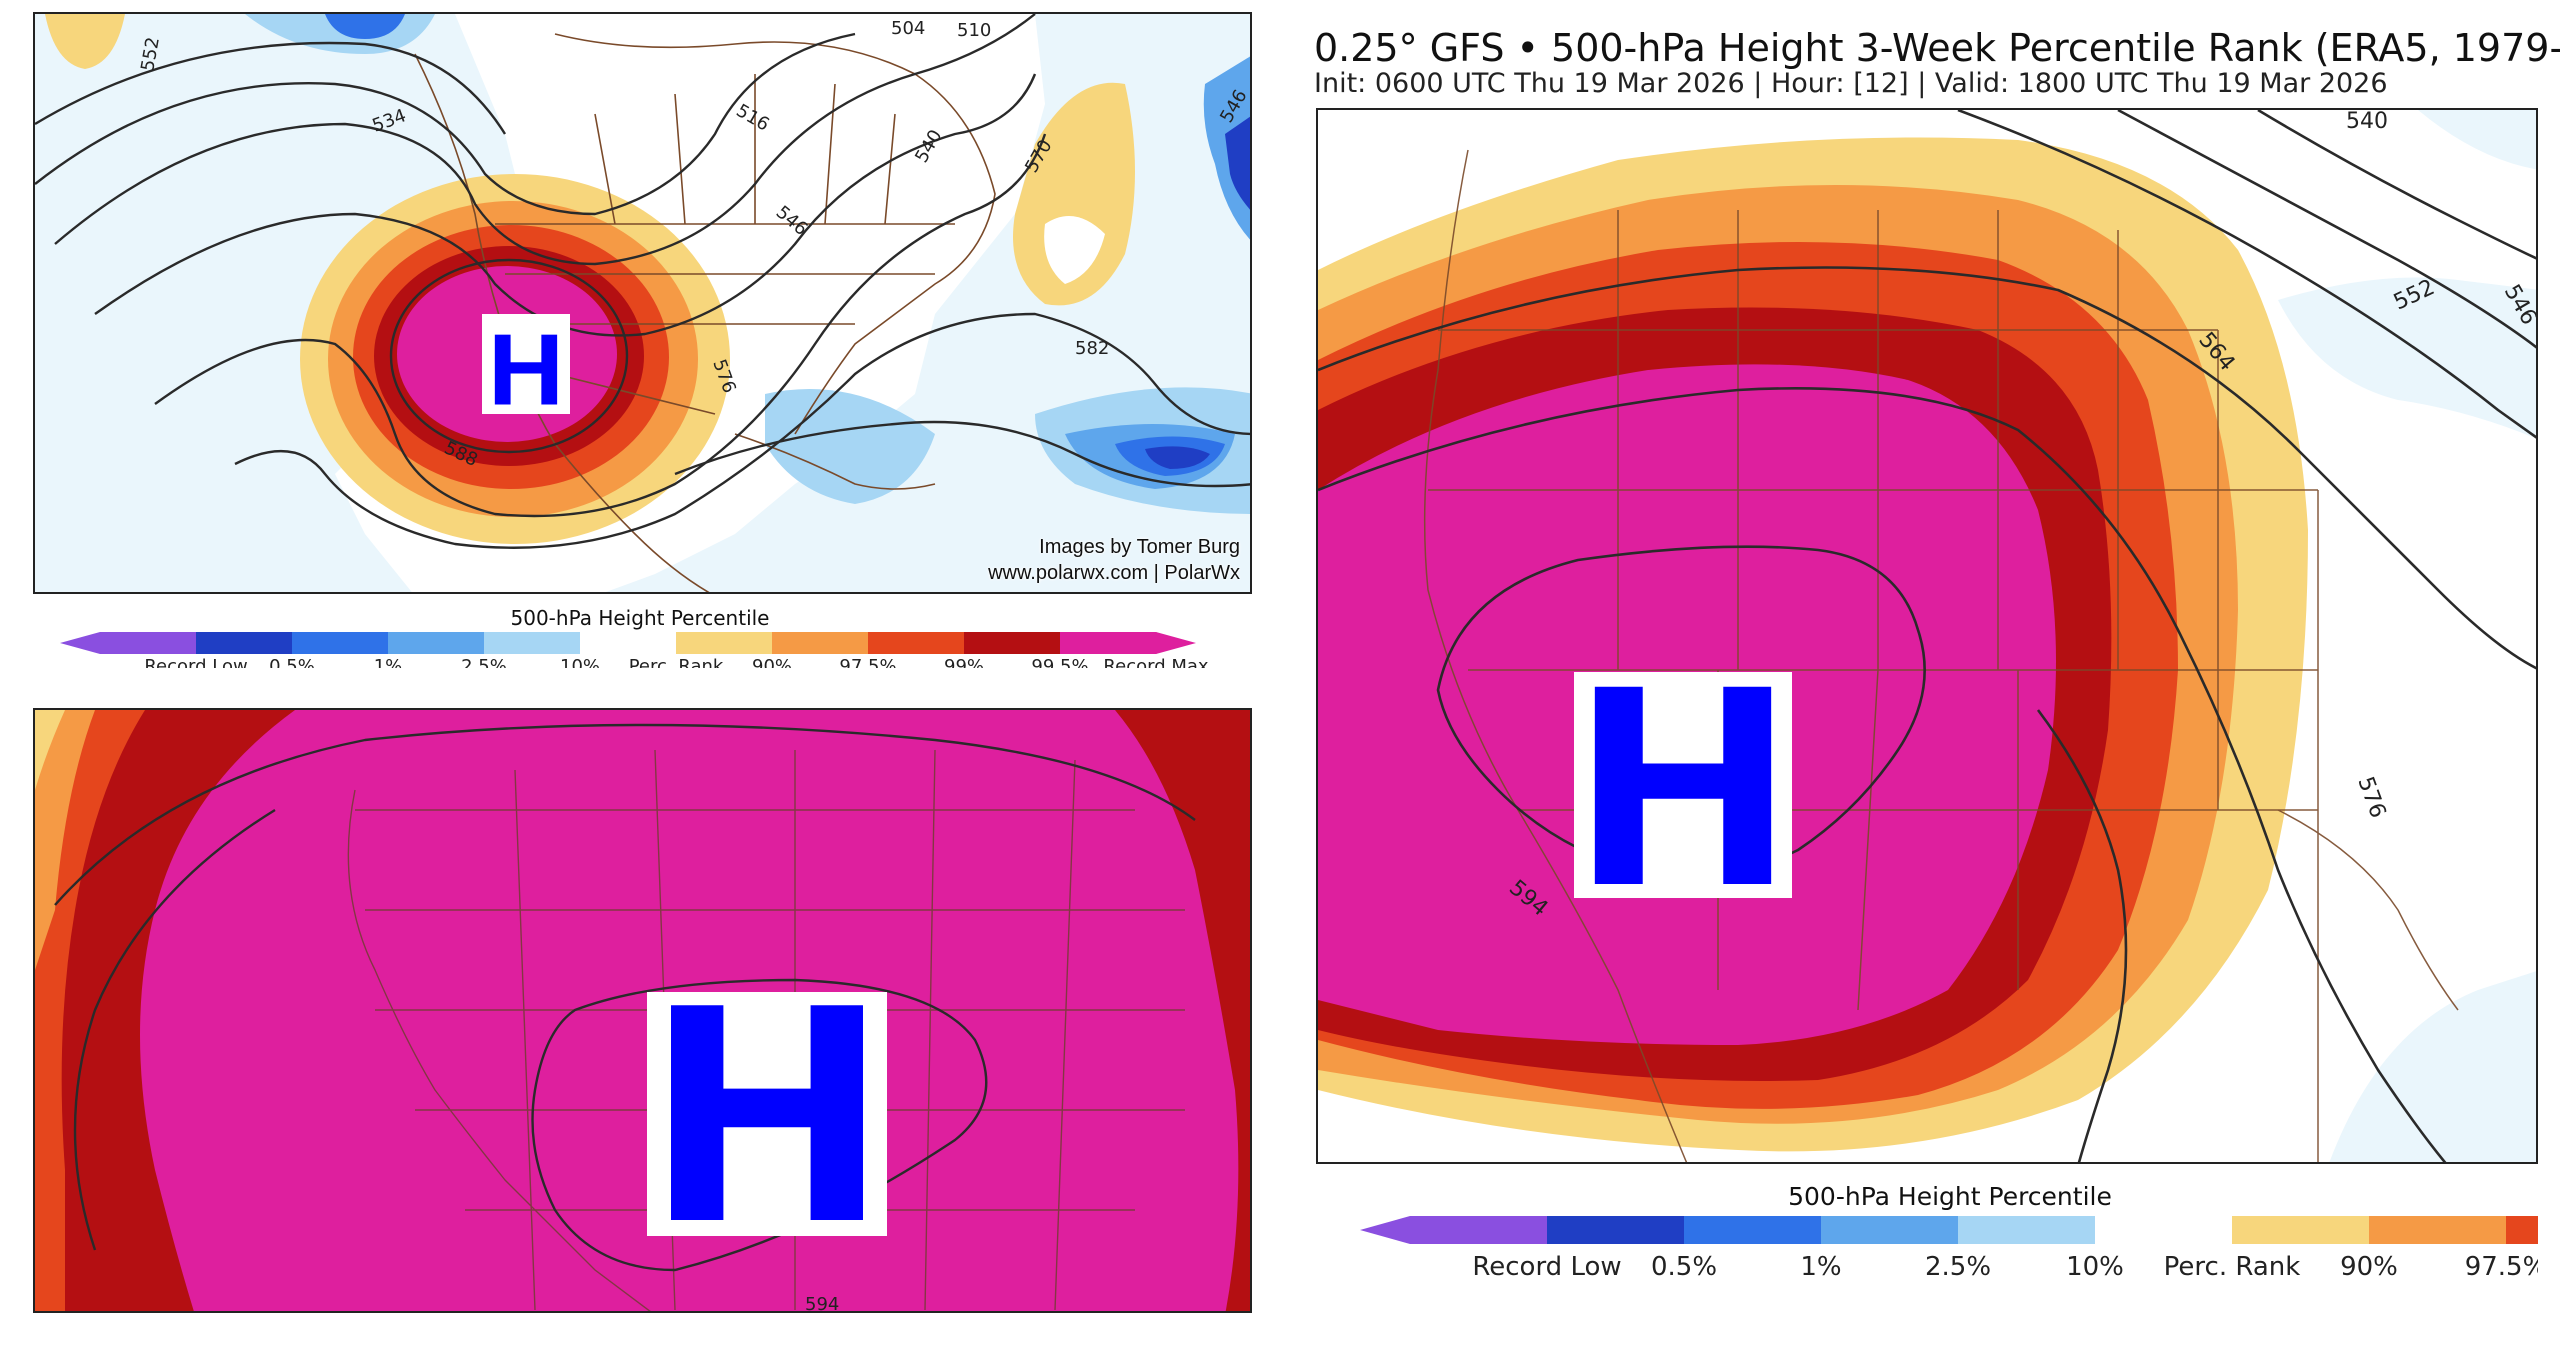 The image size is (2560, 1345). Describe the element at coordinates (2367, 122) in the screenshot. I see `contour-label: 540` at that location.